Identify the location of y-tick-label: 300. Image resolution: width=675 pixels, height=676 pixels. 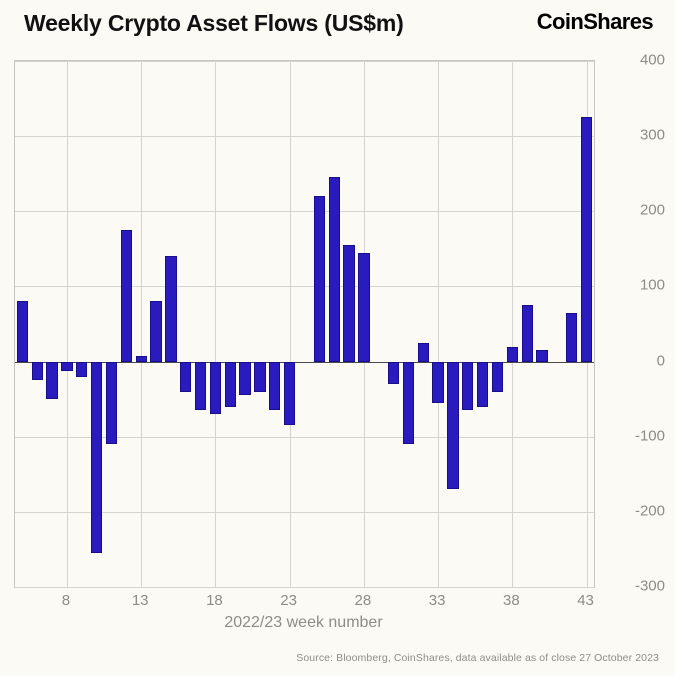
(652, 135).